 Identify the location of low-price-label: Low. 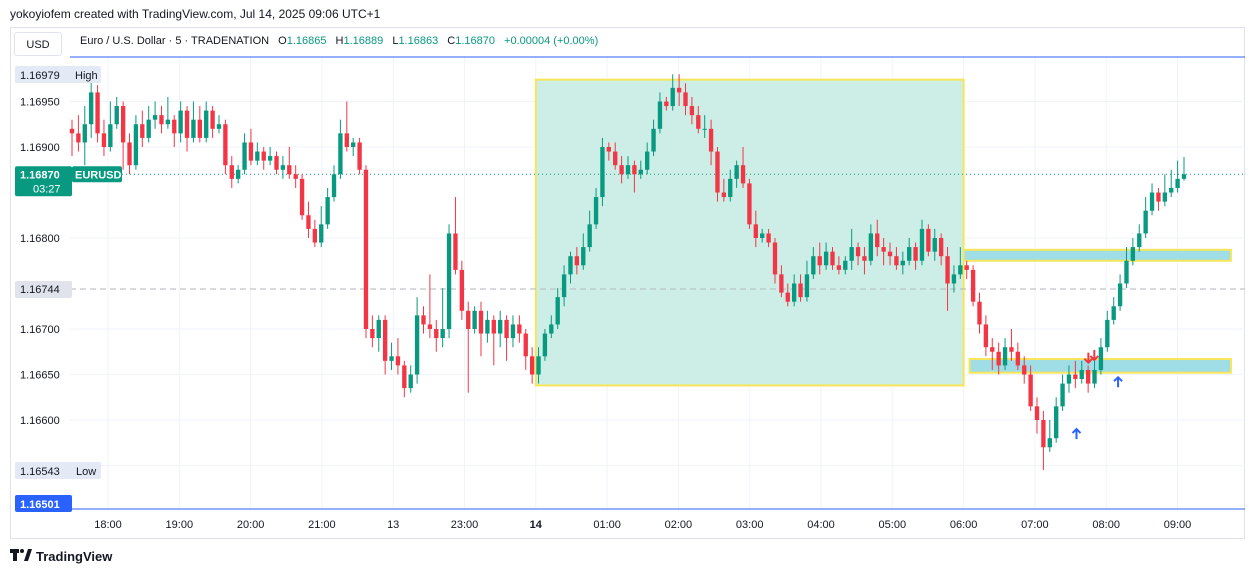
(86, 472).